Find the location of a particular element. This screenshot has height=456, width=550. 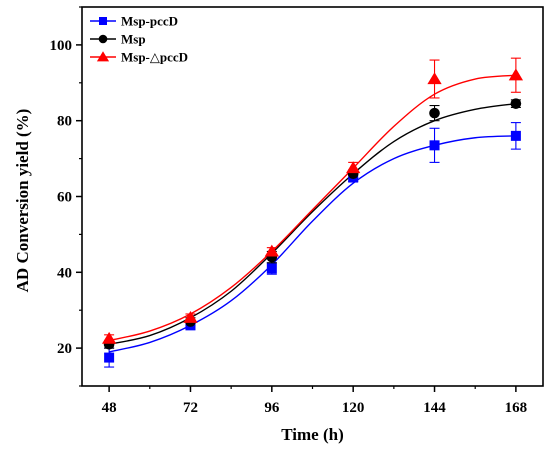

y-axis-ticks: 20 40 60 80 100 is located at coordinates (66, 196).